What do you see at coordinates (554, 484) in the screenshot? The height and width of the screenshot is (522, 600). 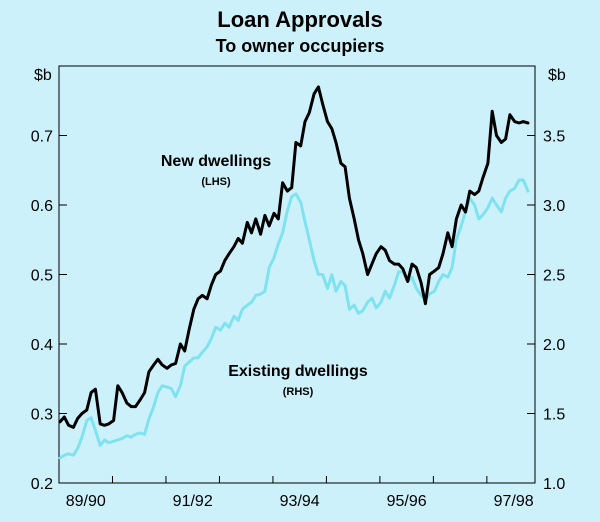 I see `right-axis-tick-label: 1.0` at bounding box center [554, 484].